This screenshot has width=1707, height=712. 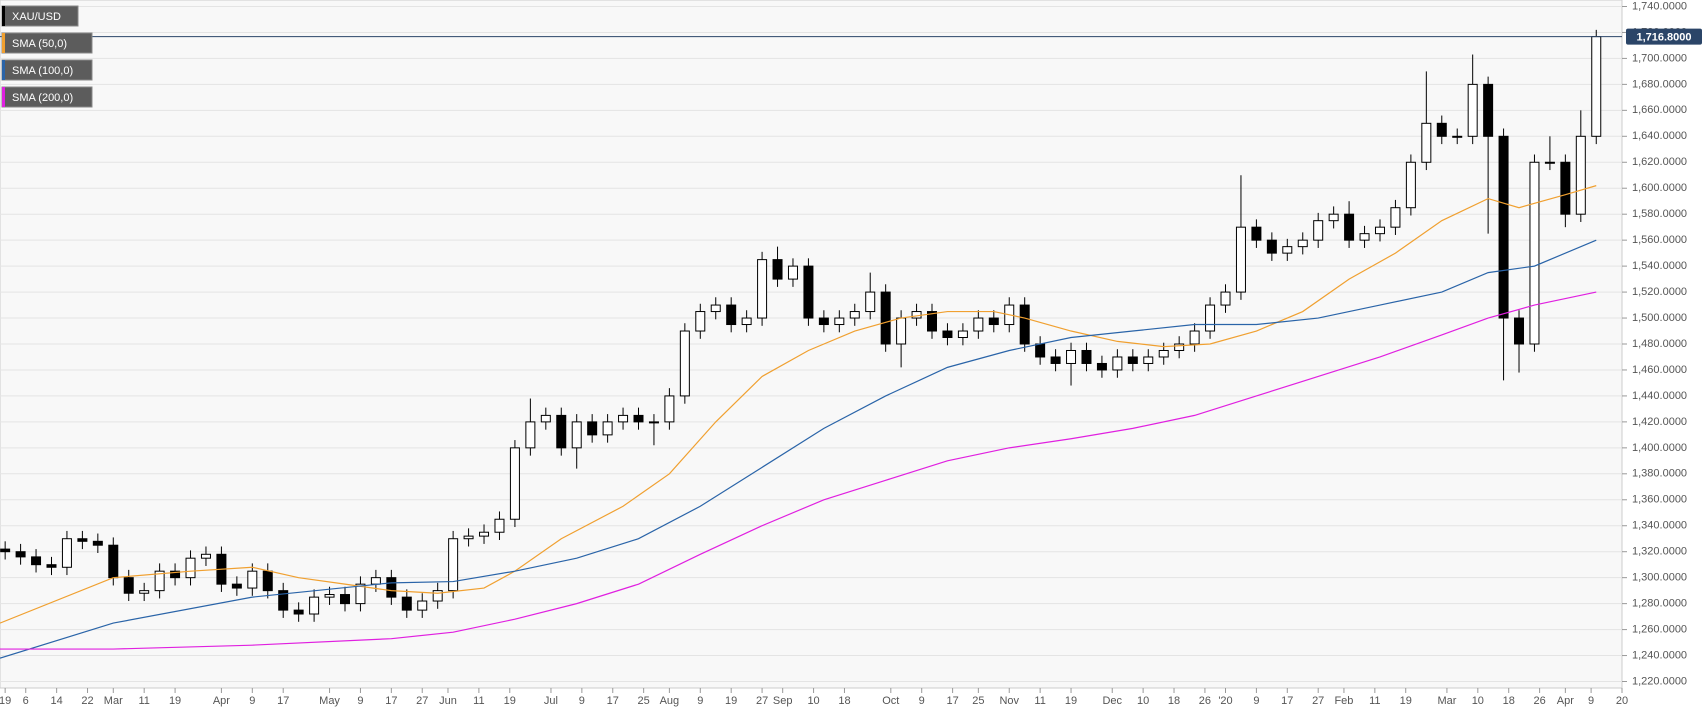 I want to click on x-tick-label: 25, so click(x=978, y=701).